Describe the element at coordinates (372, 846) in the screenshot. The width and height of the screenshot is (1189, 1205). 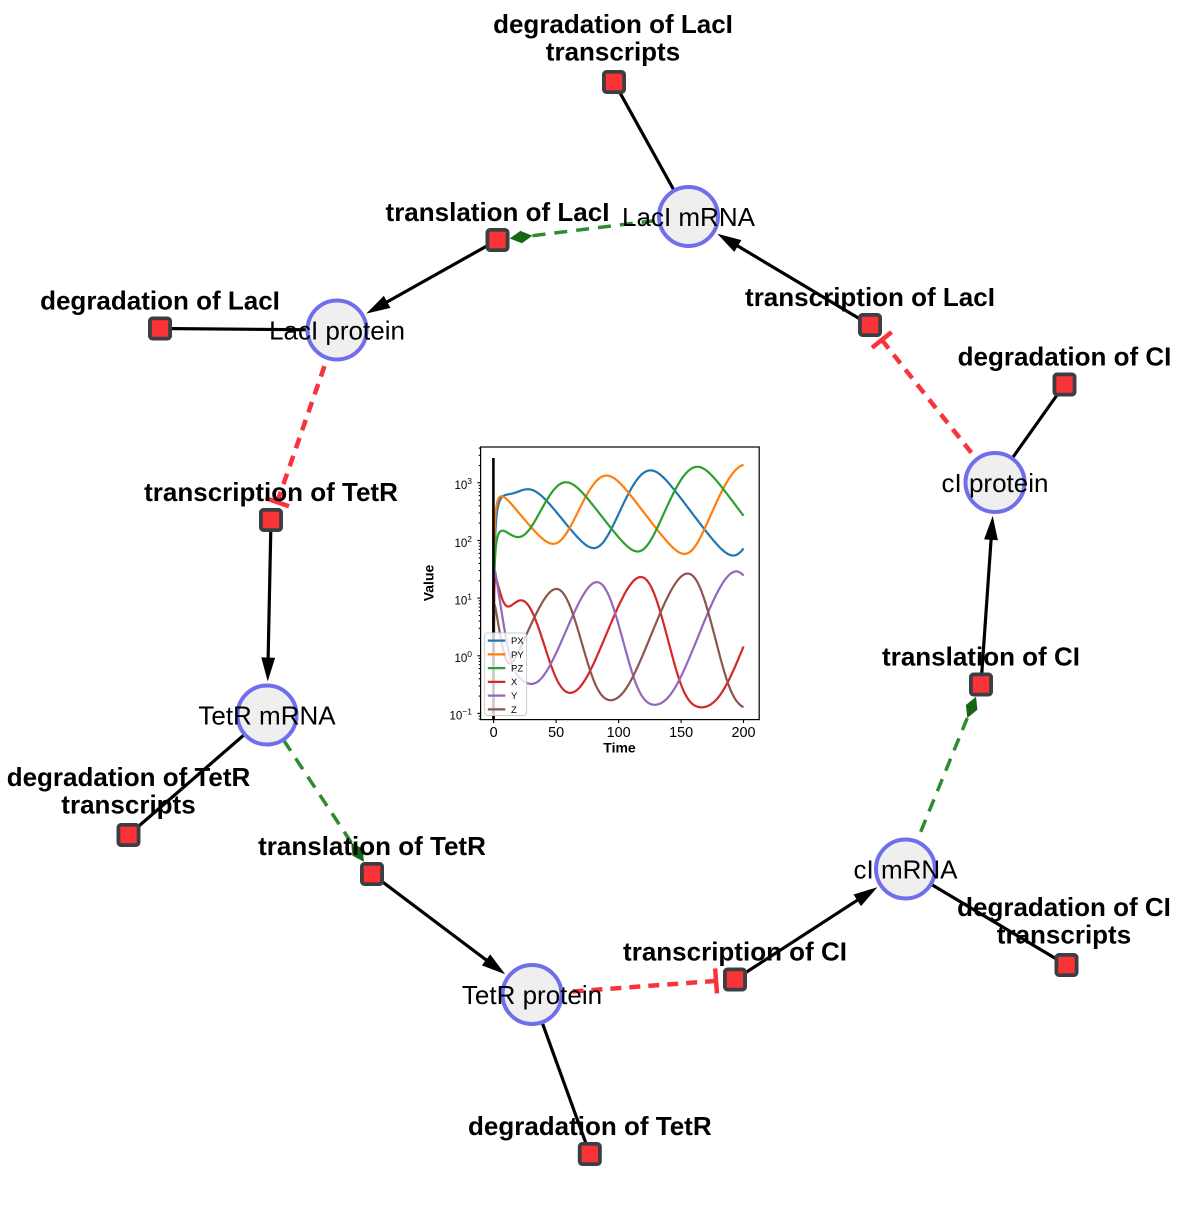
I see `svg-text: translation of TetR` at that location.